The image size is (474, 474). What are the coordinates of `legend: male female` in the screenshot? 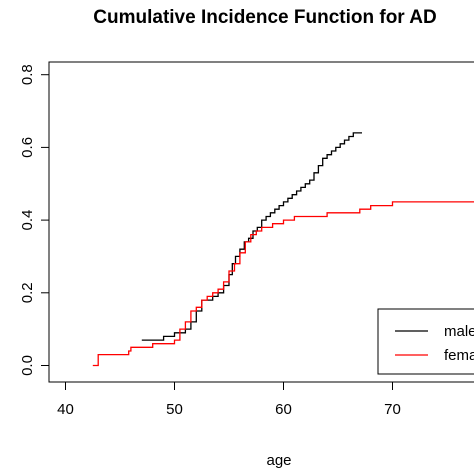 It's located at (425, 341).